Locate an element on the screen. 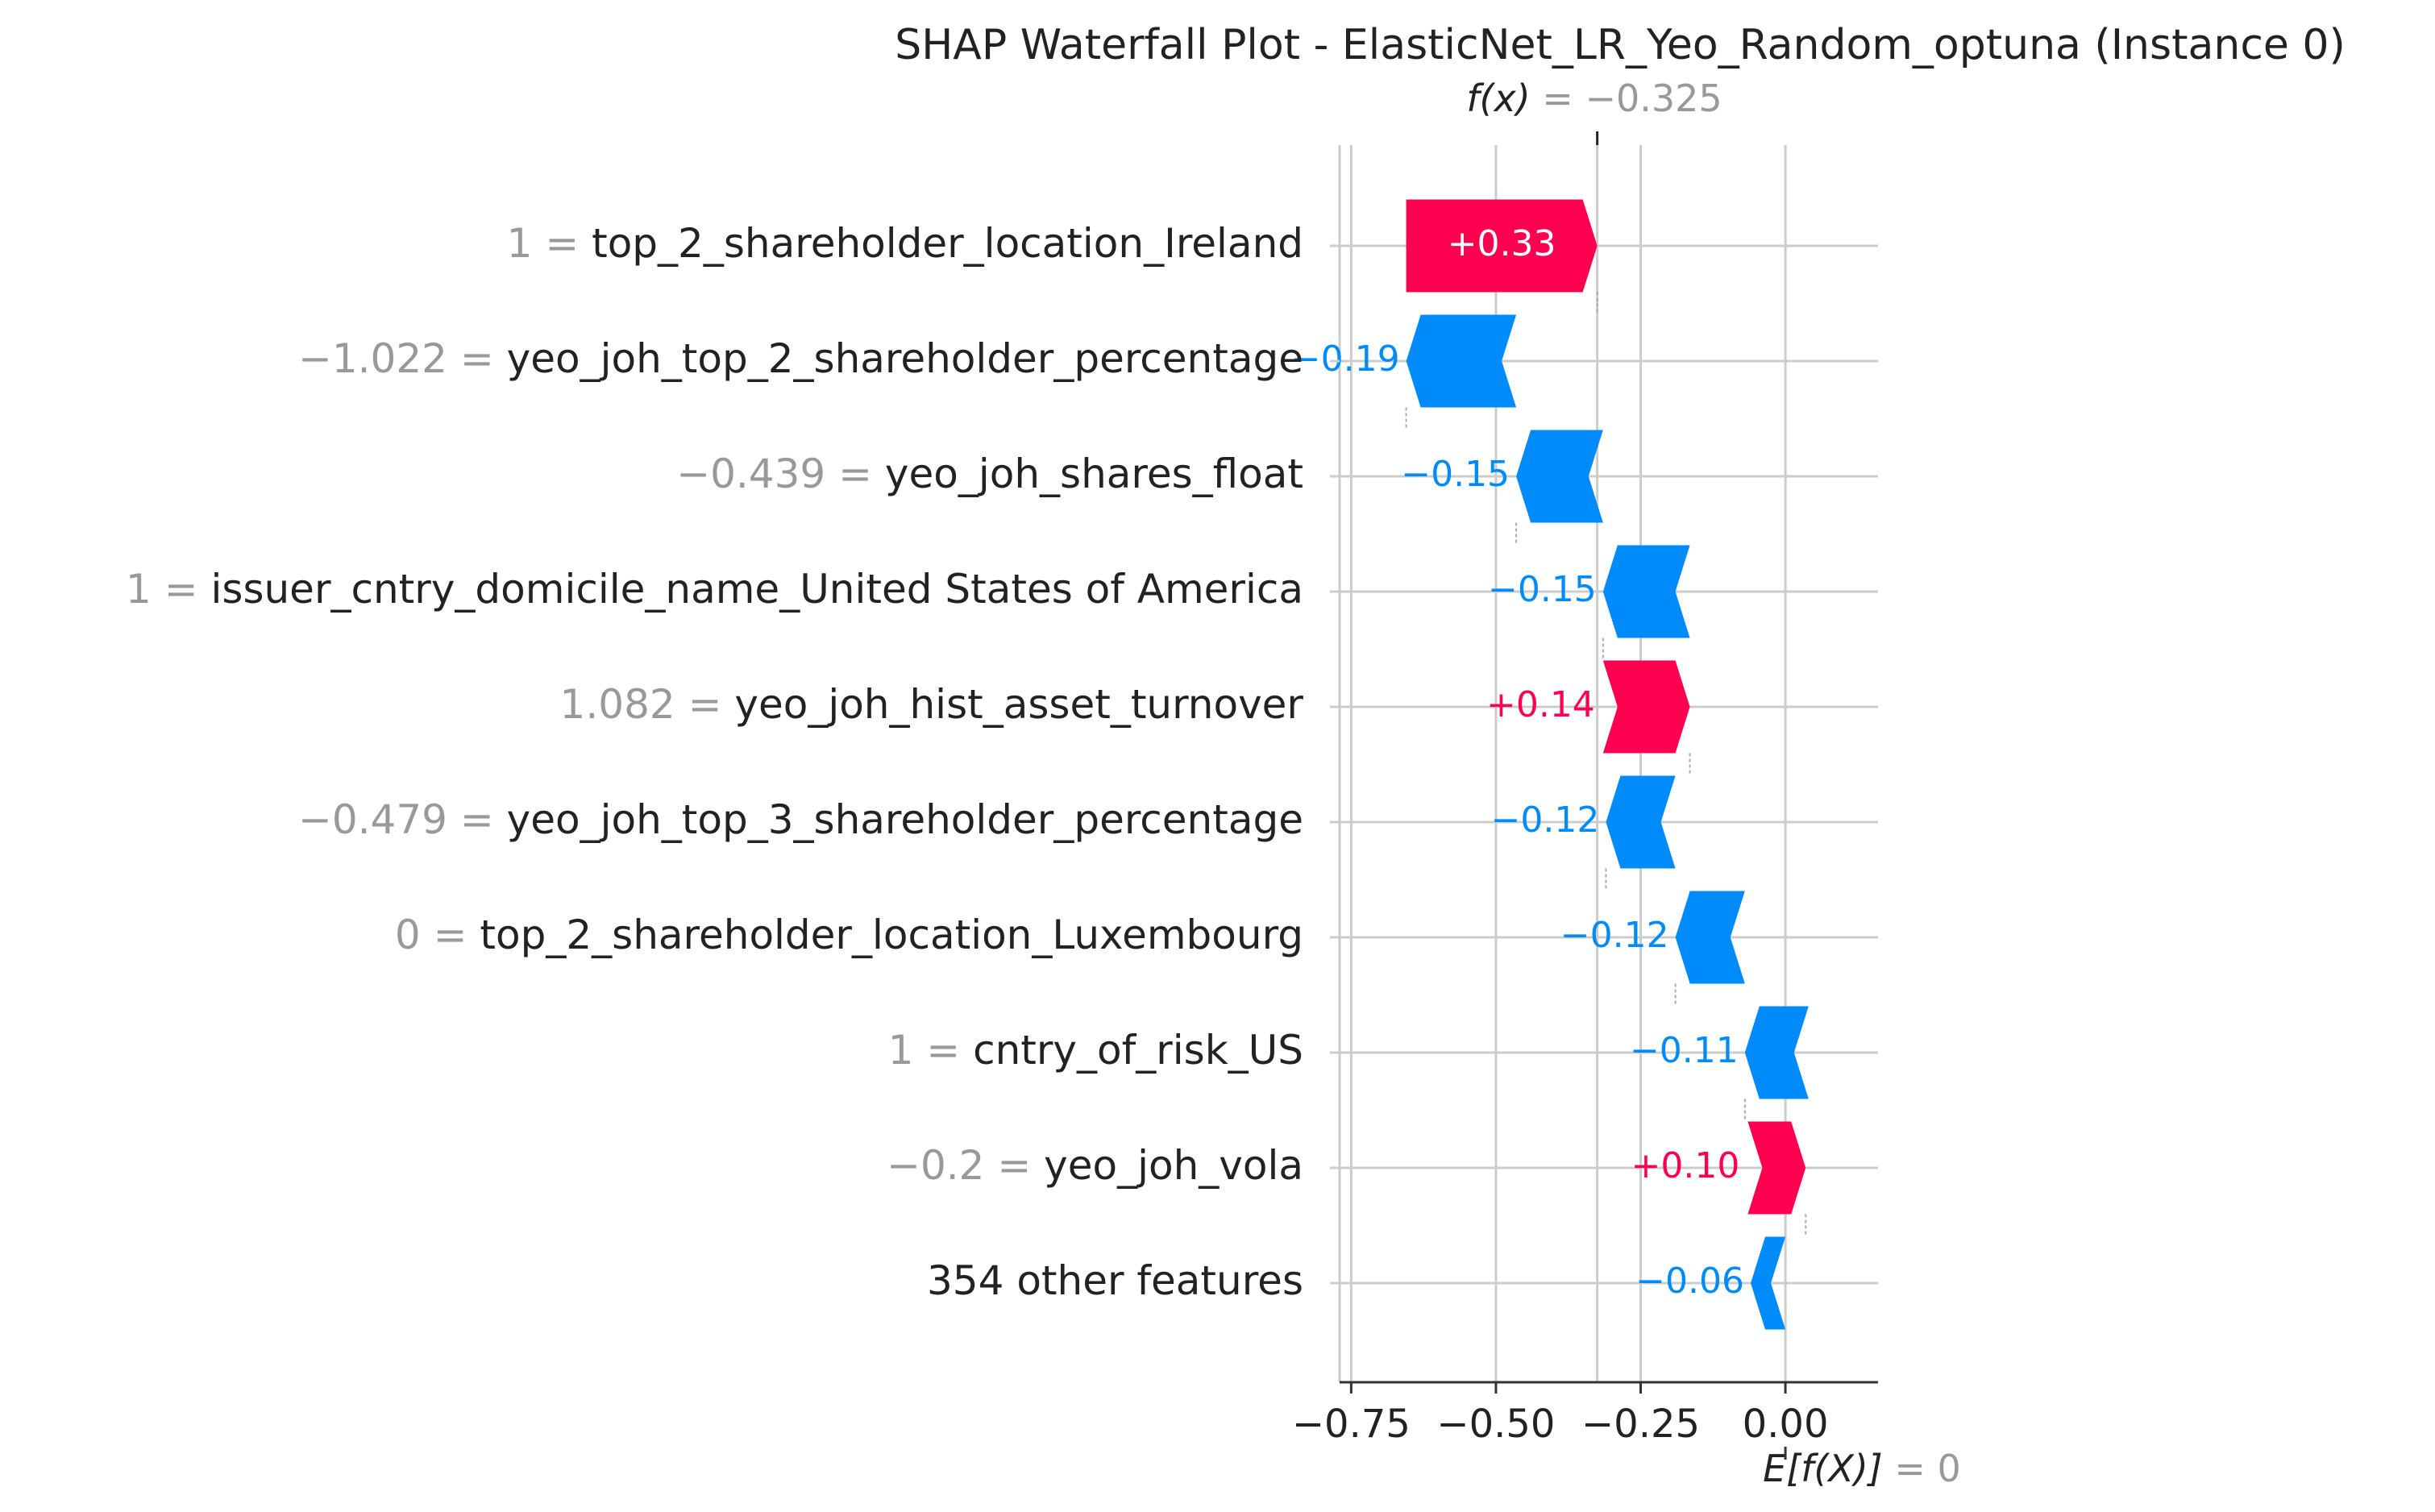 The width and height of the screenshot is (2435, 1512). feature-label: 1 = top_2_shareholder_location_Ireland is located at coordinates (905, 243).